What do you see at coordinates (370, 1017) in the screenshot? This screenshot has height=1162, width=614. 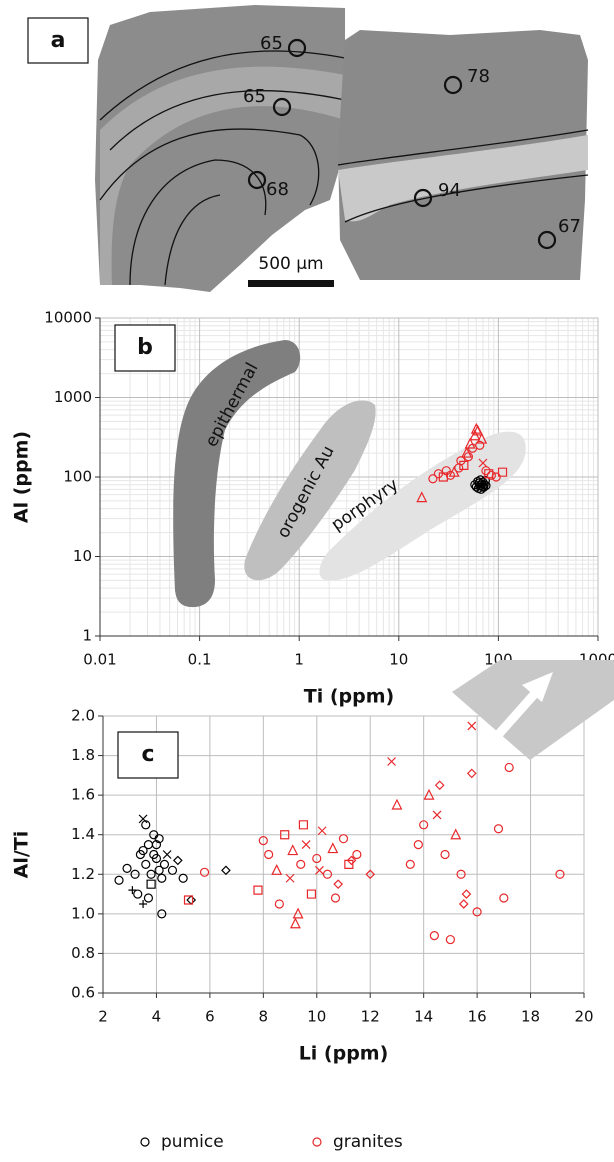 I see `x-tick-label: 12` at bounding box center [370, 1017].